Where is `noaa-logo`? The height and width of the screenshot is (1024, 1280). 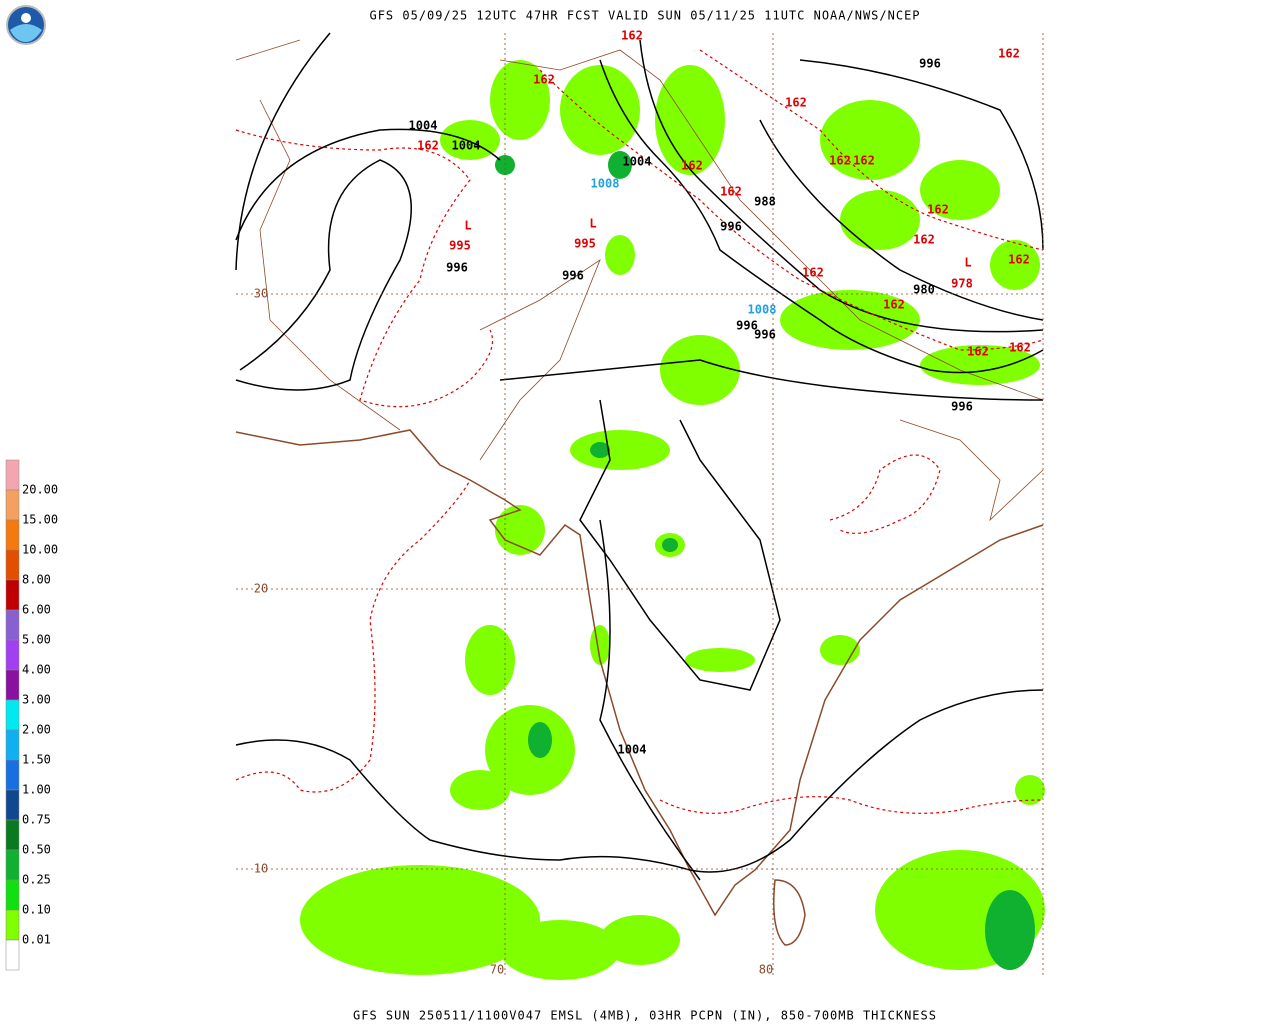 noaa-logo is located at coordinates (26, 25).